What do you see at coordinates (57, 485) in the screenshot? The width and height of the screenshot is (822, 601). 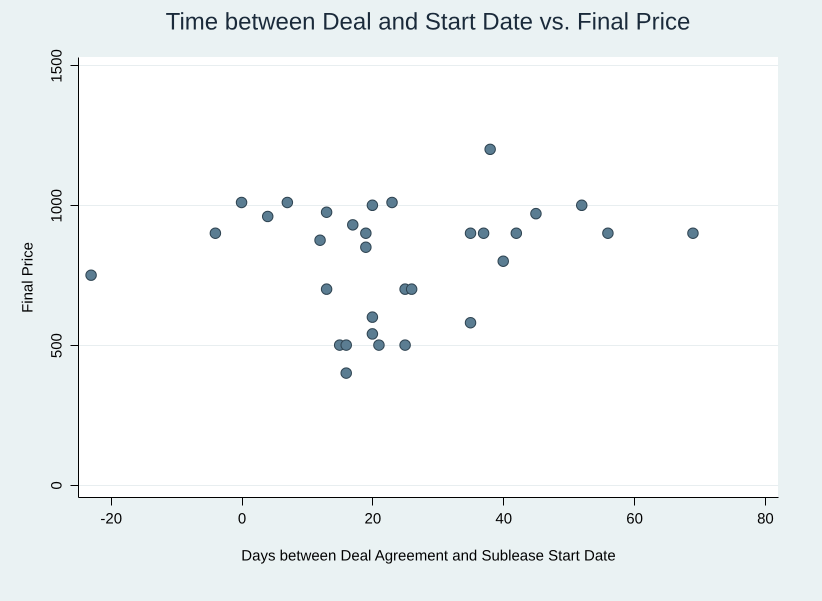 I see `y-tick-label: 0` at bounding box center [57, 485].